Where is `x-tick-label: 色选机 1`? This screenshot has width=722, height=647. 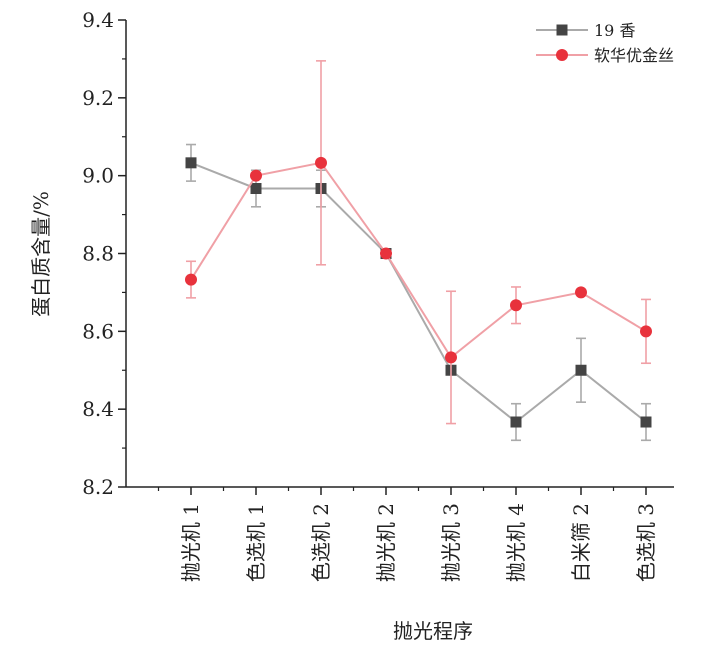 x-tick-label: 色选机 1 is located at coordinates (256, 542).